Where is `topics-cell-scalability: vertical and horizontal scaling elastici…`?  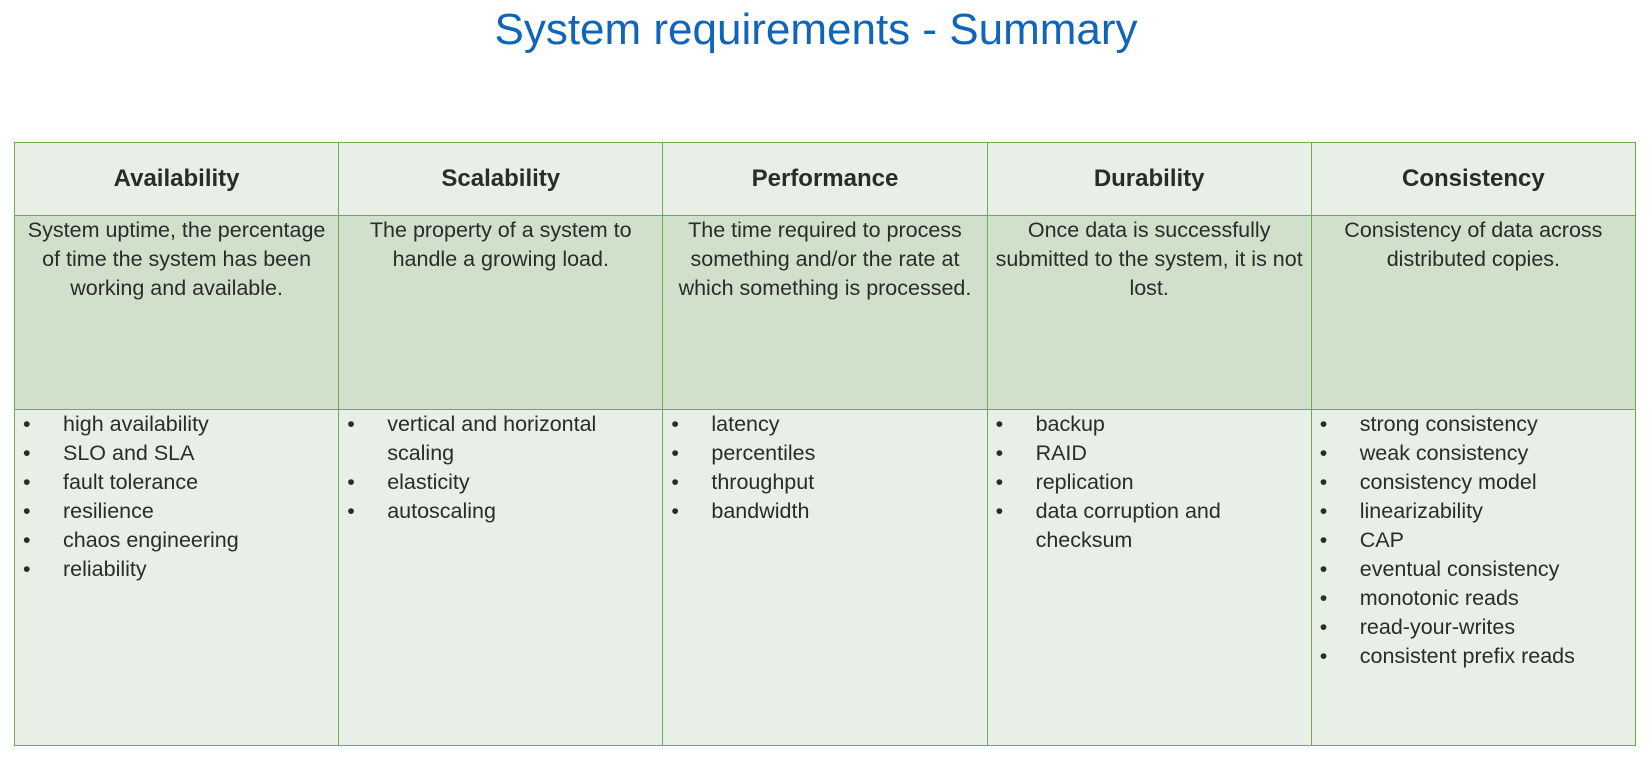
topics-cell-scalability: vertical and horizontal scaling elastici… is located at coordinates (501, 577).